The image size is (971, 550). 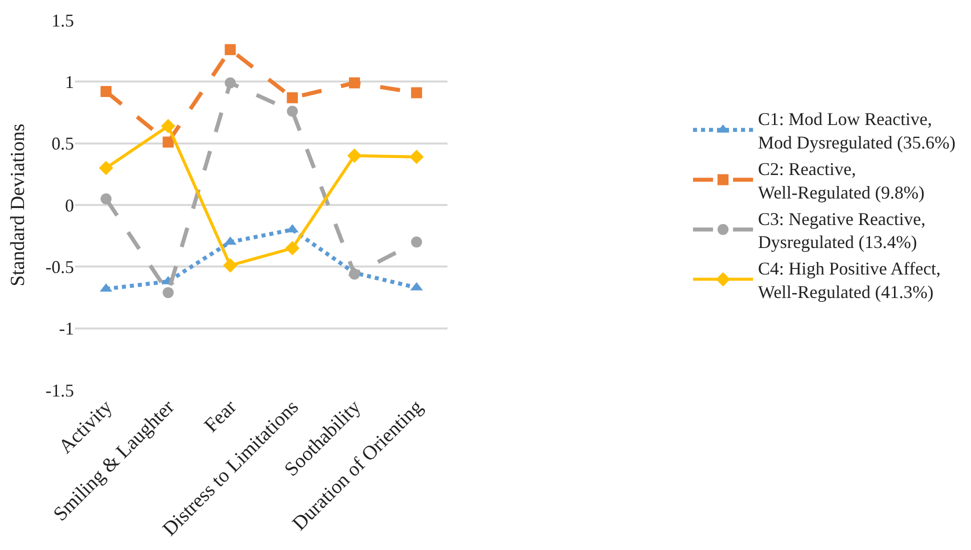 I want to click on y-tick-label: -0.5, so click(x=60, y=266).